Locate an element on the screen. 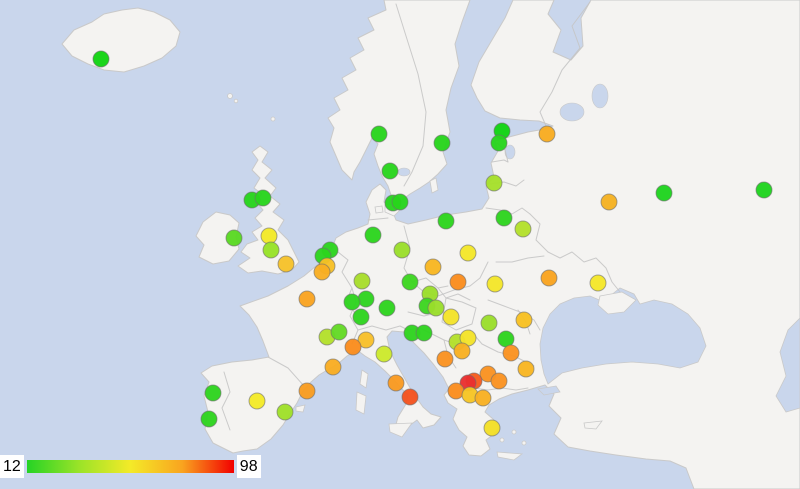  black-sea is located at coordinates (623, 336).